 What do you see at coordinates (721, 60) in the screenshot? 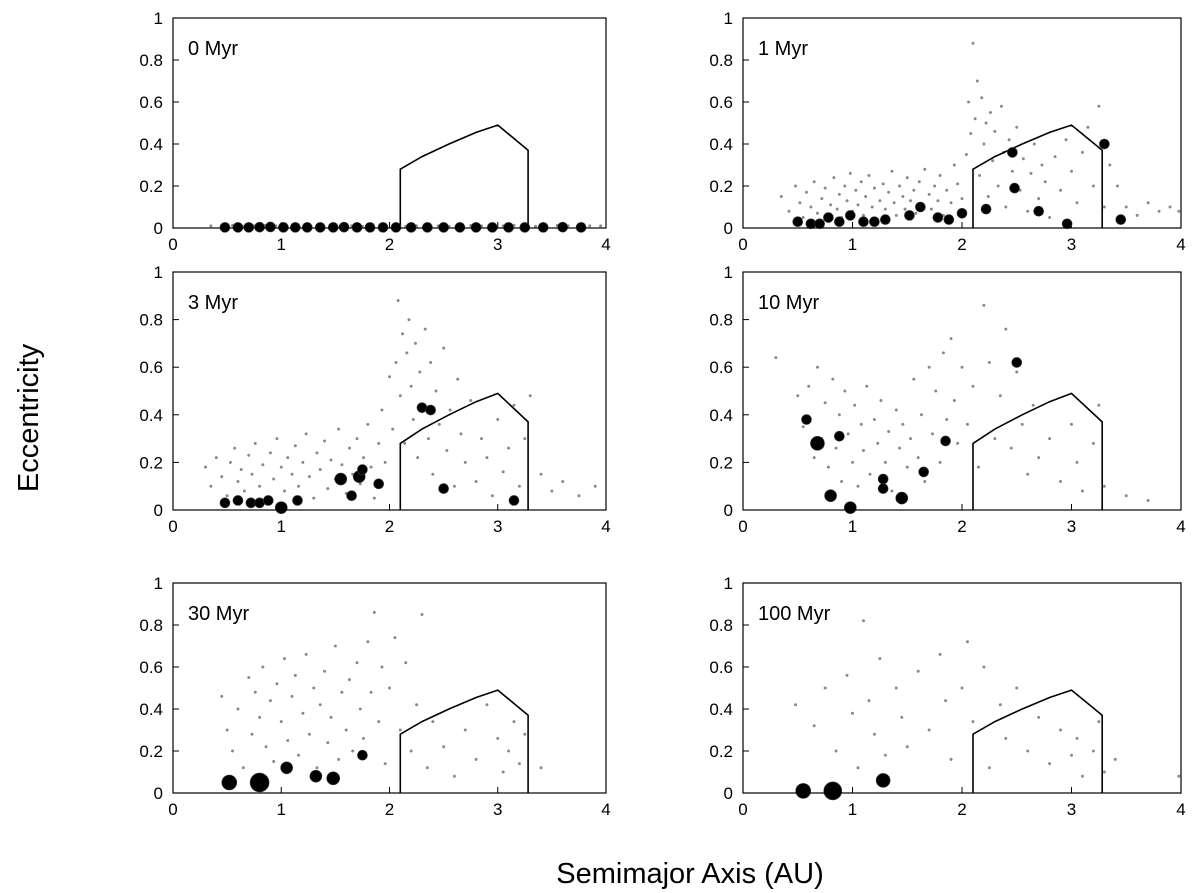
I see `y-tick-label: 0.8` at bounding box center [721, 60].